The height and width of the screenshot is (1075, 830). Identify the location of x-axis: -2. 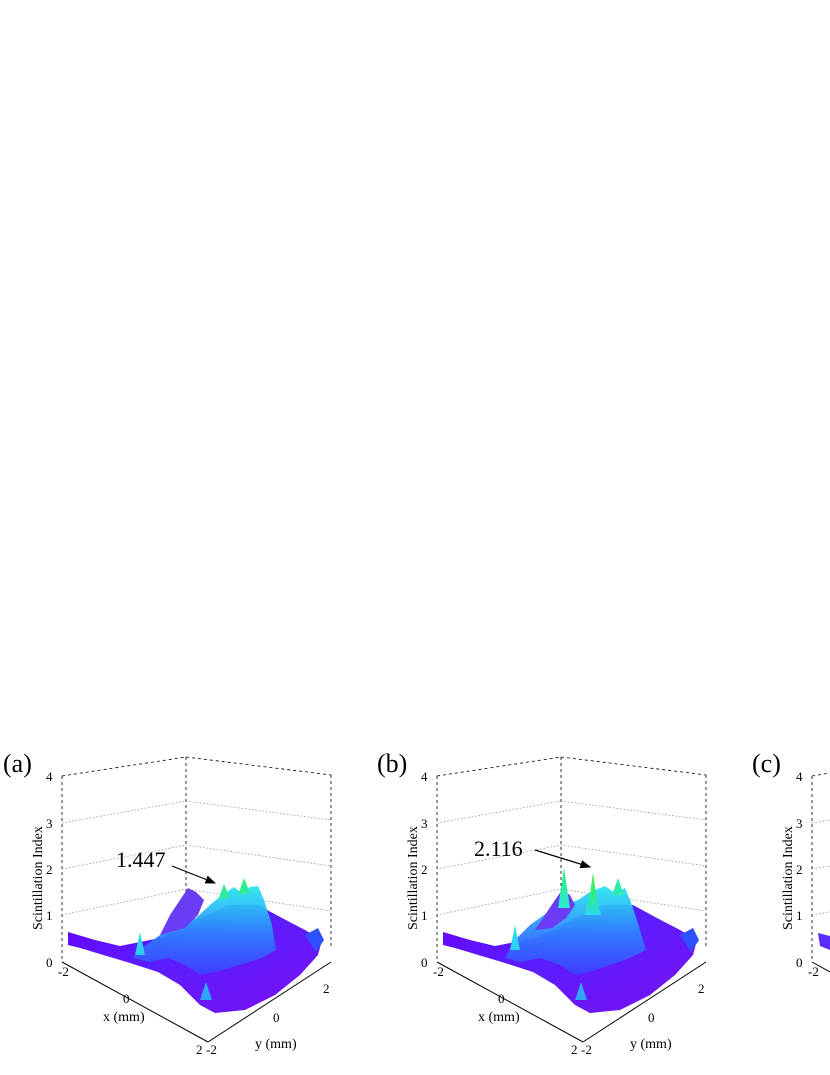
(813, 971).